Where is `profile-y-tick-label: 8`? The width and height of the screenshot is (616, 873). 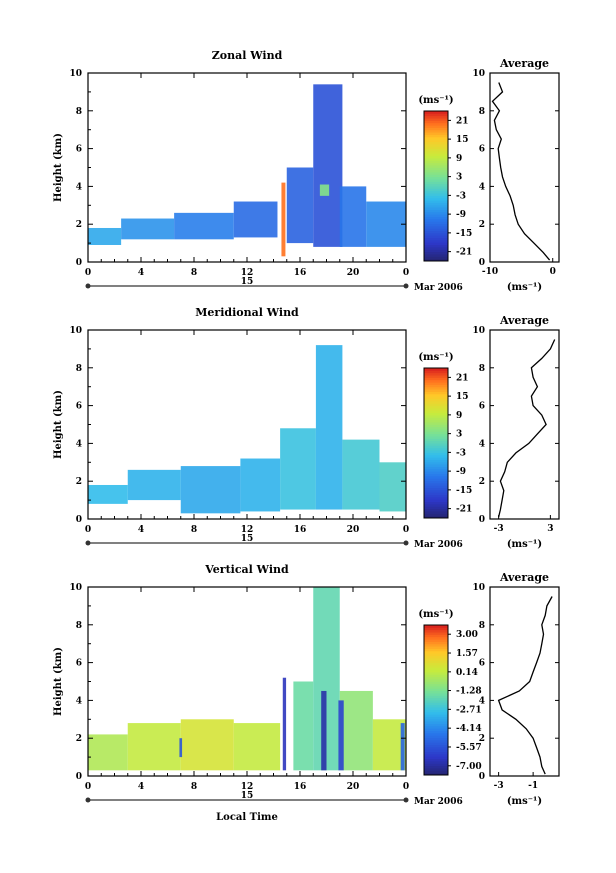 profile-y-tick-label: 8 is located at coordinates (482, 369).